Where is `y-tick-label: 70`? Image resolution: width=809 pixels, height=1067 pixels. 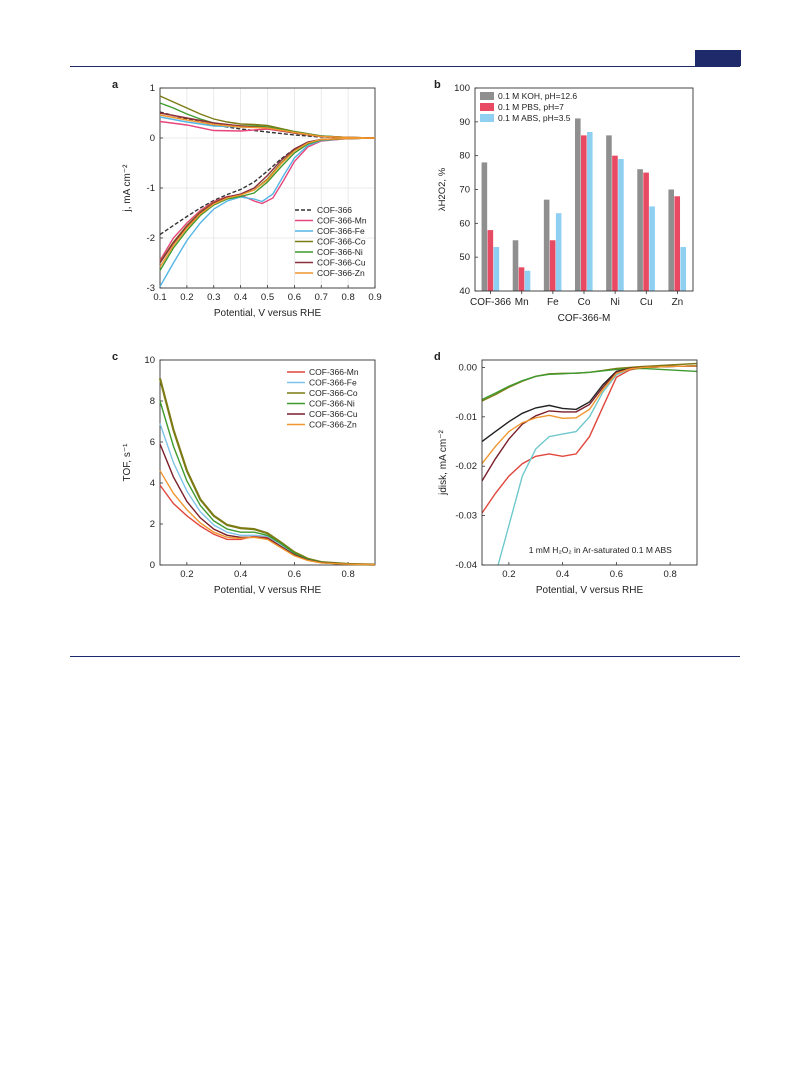 y-tick-label: 70 is located at coordinates (464, 190).